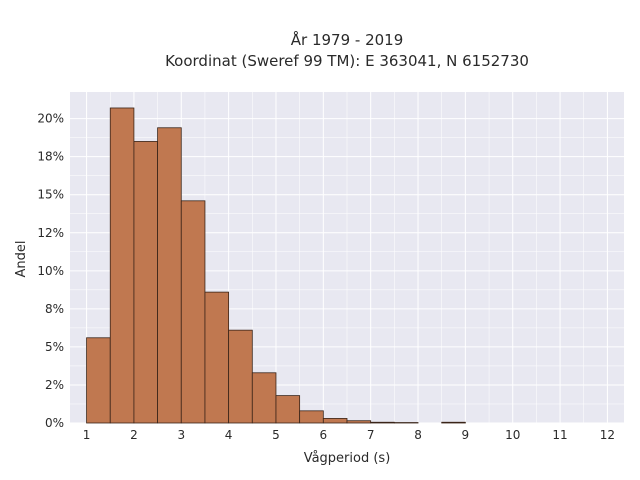 This screenshot has height=480, width=640. What do you see at coordinates (87, 435) in the screenshot?
I see `x-tick-label: 1` at bounding box center [87, 435].